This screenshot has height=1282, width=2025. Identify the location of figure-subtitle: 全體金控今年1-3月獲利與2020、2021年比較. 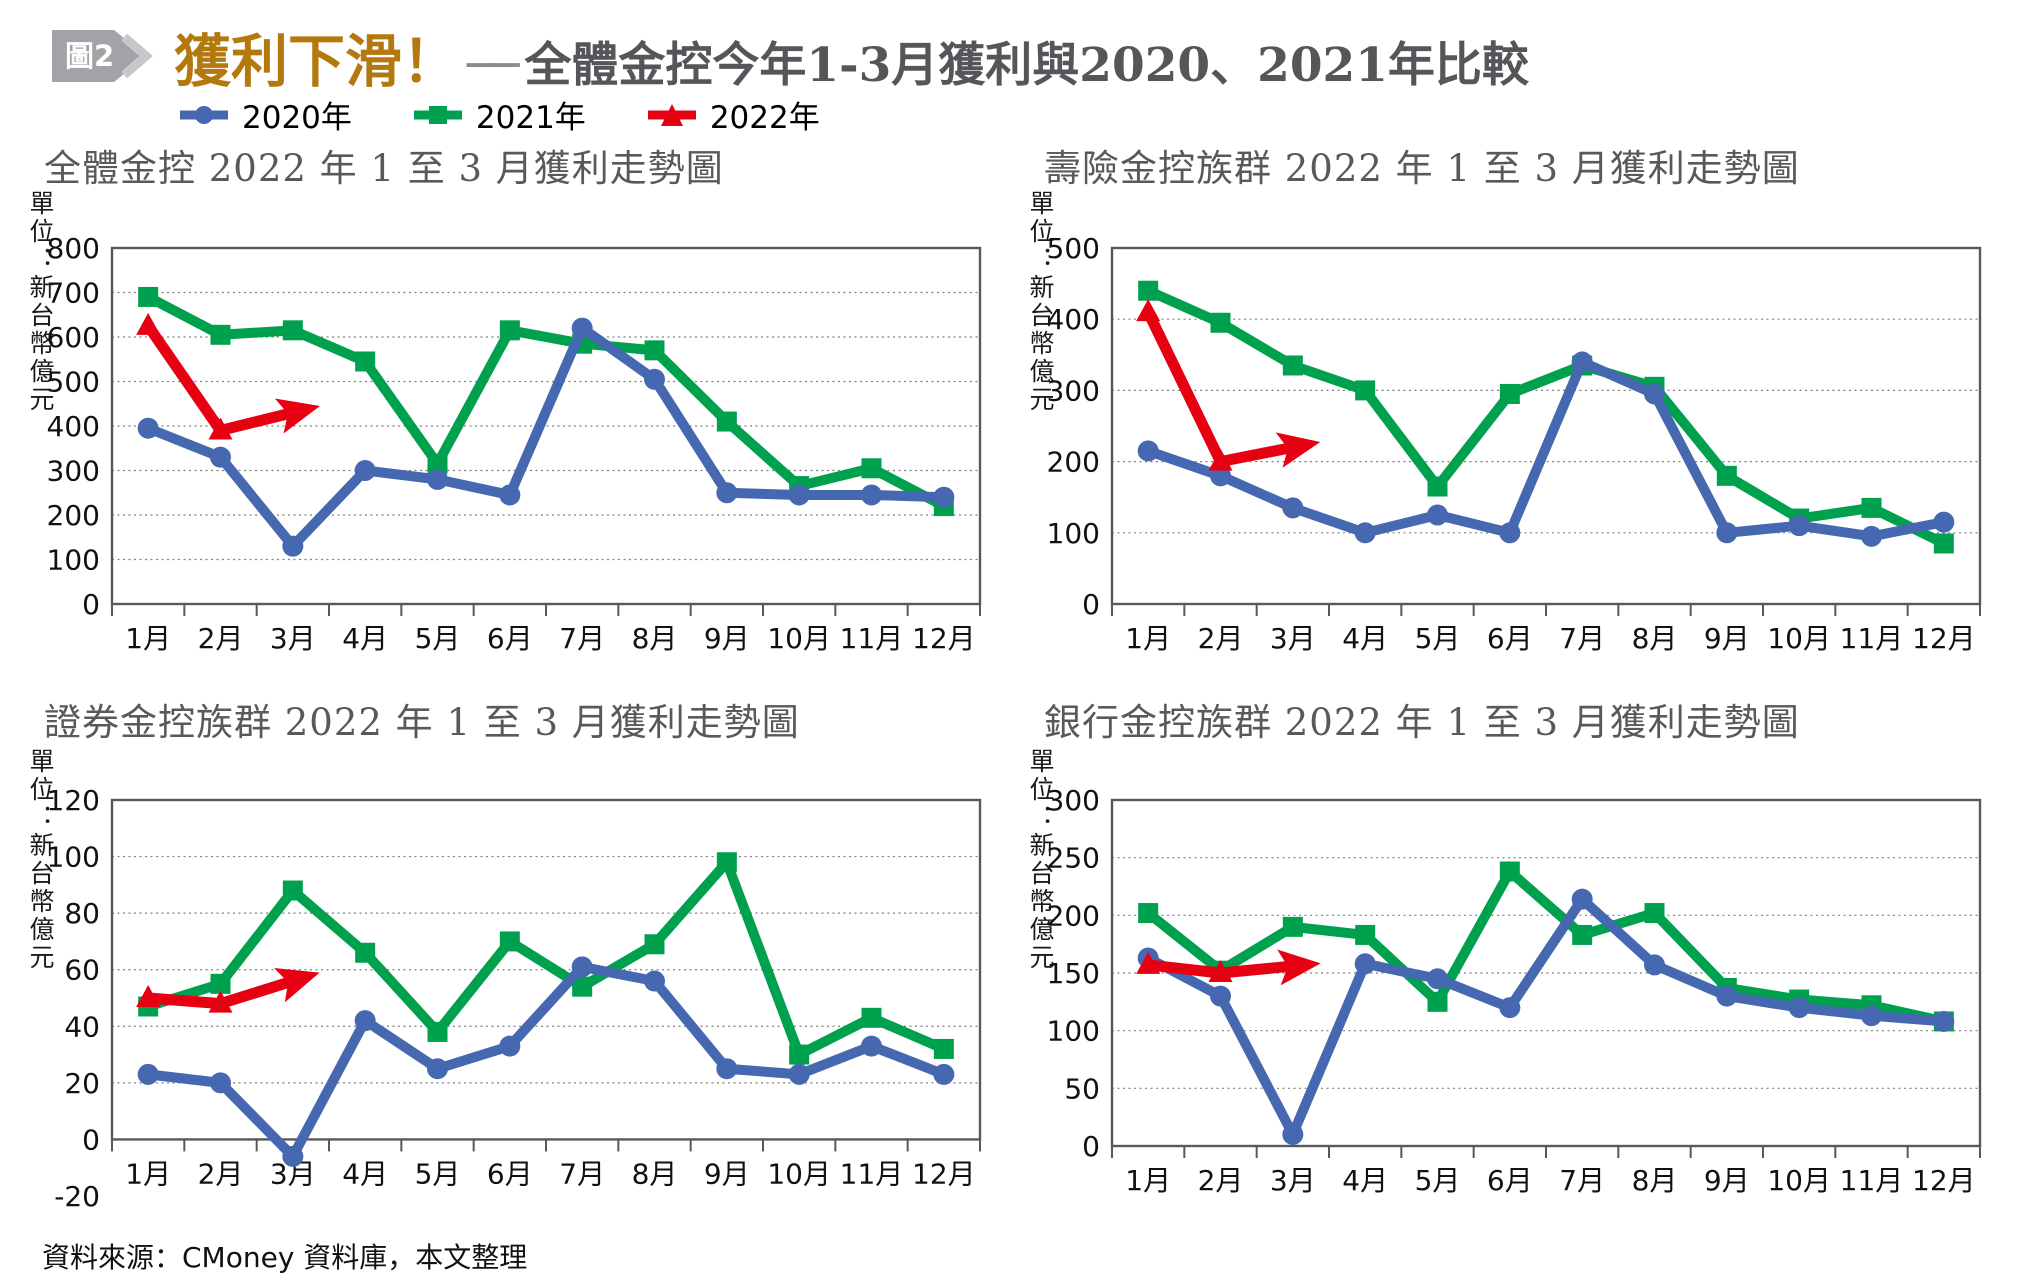
(1026, 65).